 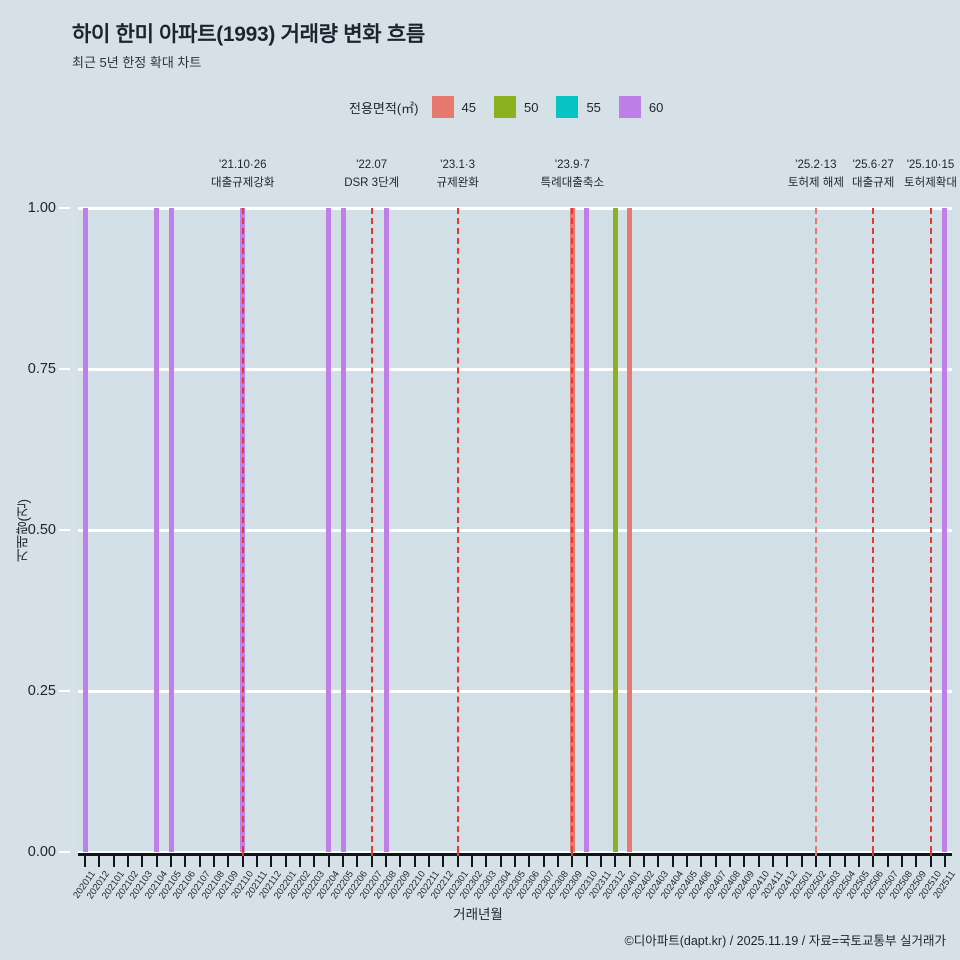 I want to click on event-label-text: 대출규제강화, so click(x=243, y=182).